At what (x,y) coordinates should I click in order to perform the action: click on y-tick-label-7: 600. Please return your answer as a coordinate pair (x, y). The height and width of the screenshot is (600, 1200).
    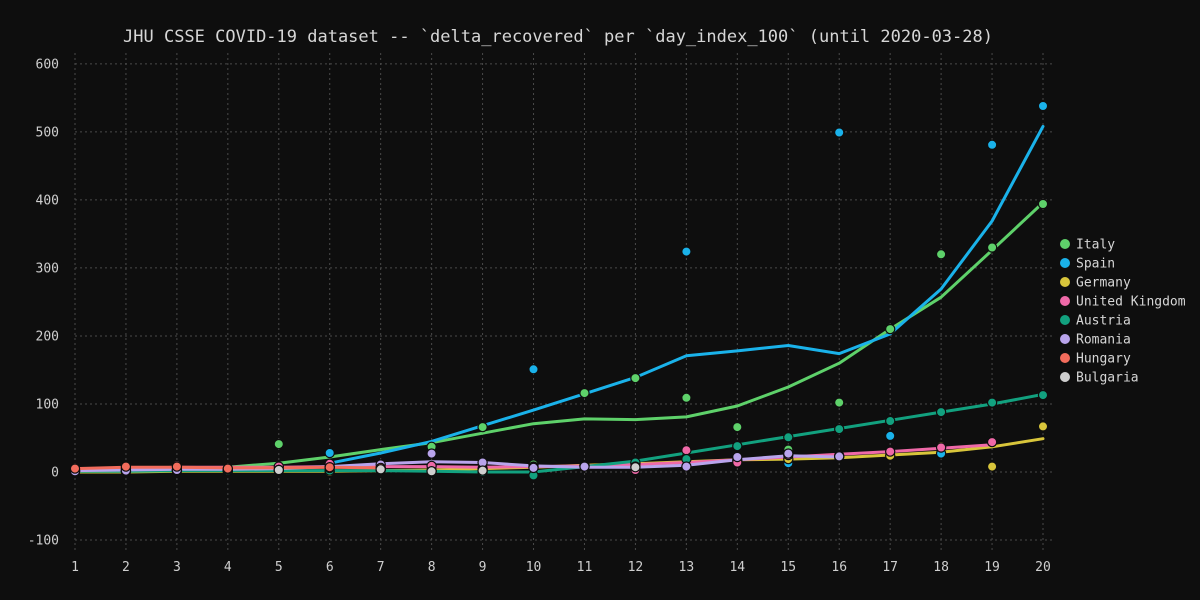
    Looking at the image, I should click on (47, 64).